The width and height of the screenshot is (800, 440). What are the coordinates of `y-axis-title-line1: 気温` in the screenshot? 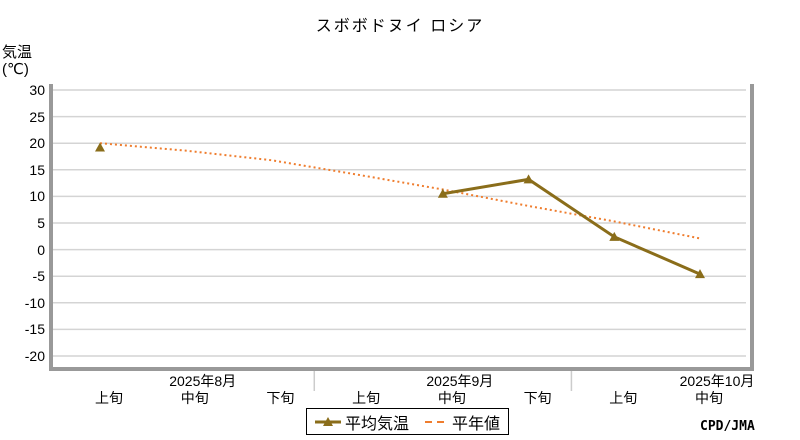 It's located at (17, 52).